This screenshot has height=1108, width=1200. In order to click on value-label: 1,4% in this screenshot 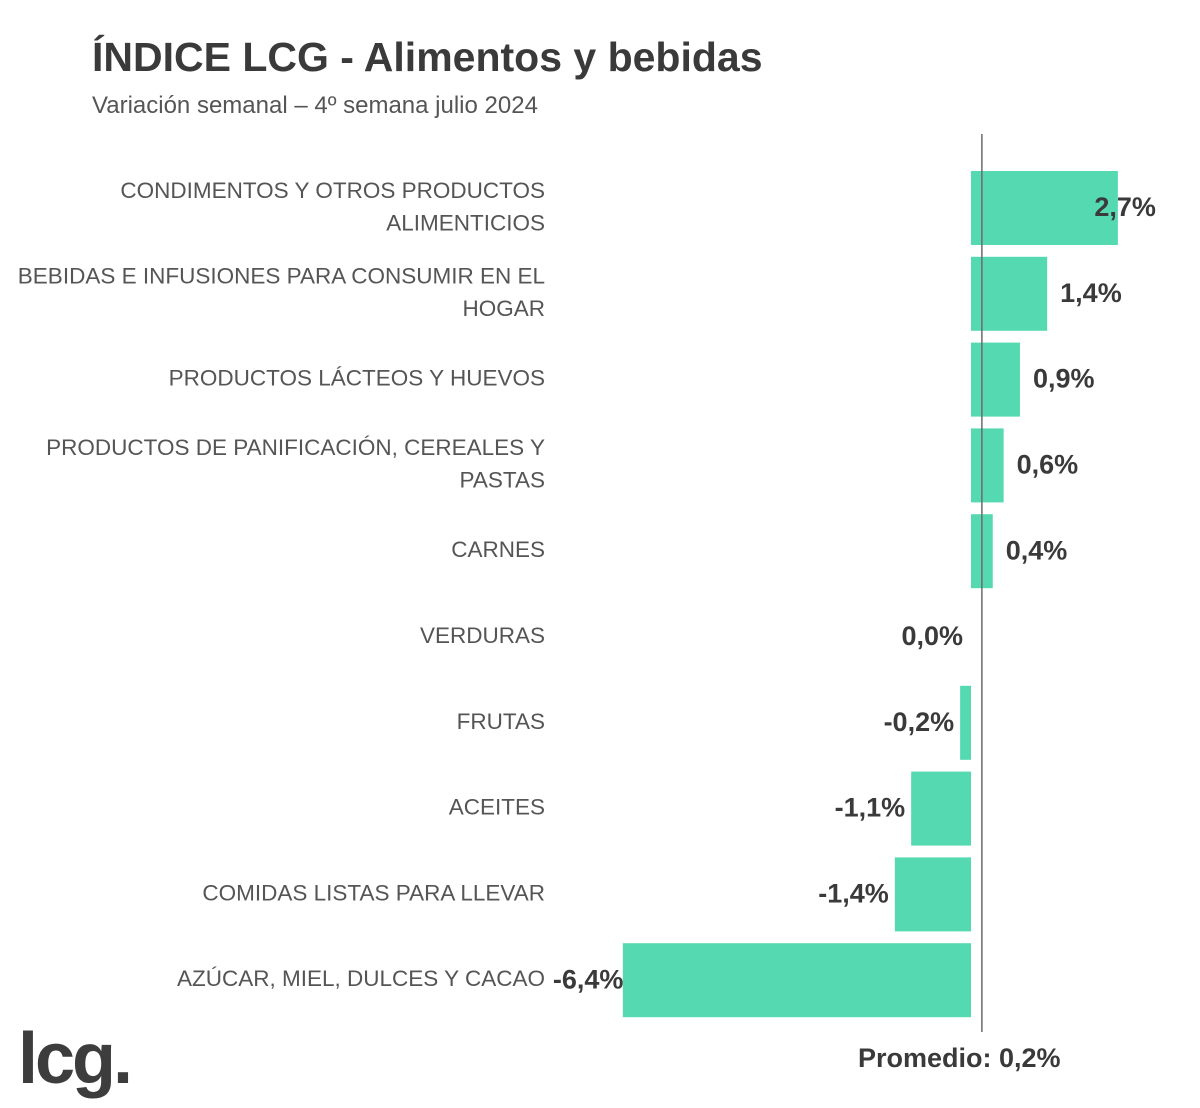, I will do `click(1091, 293)`.